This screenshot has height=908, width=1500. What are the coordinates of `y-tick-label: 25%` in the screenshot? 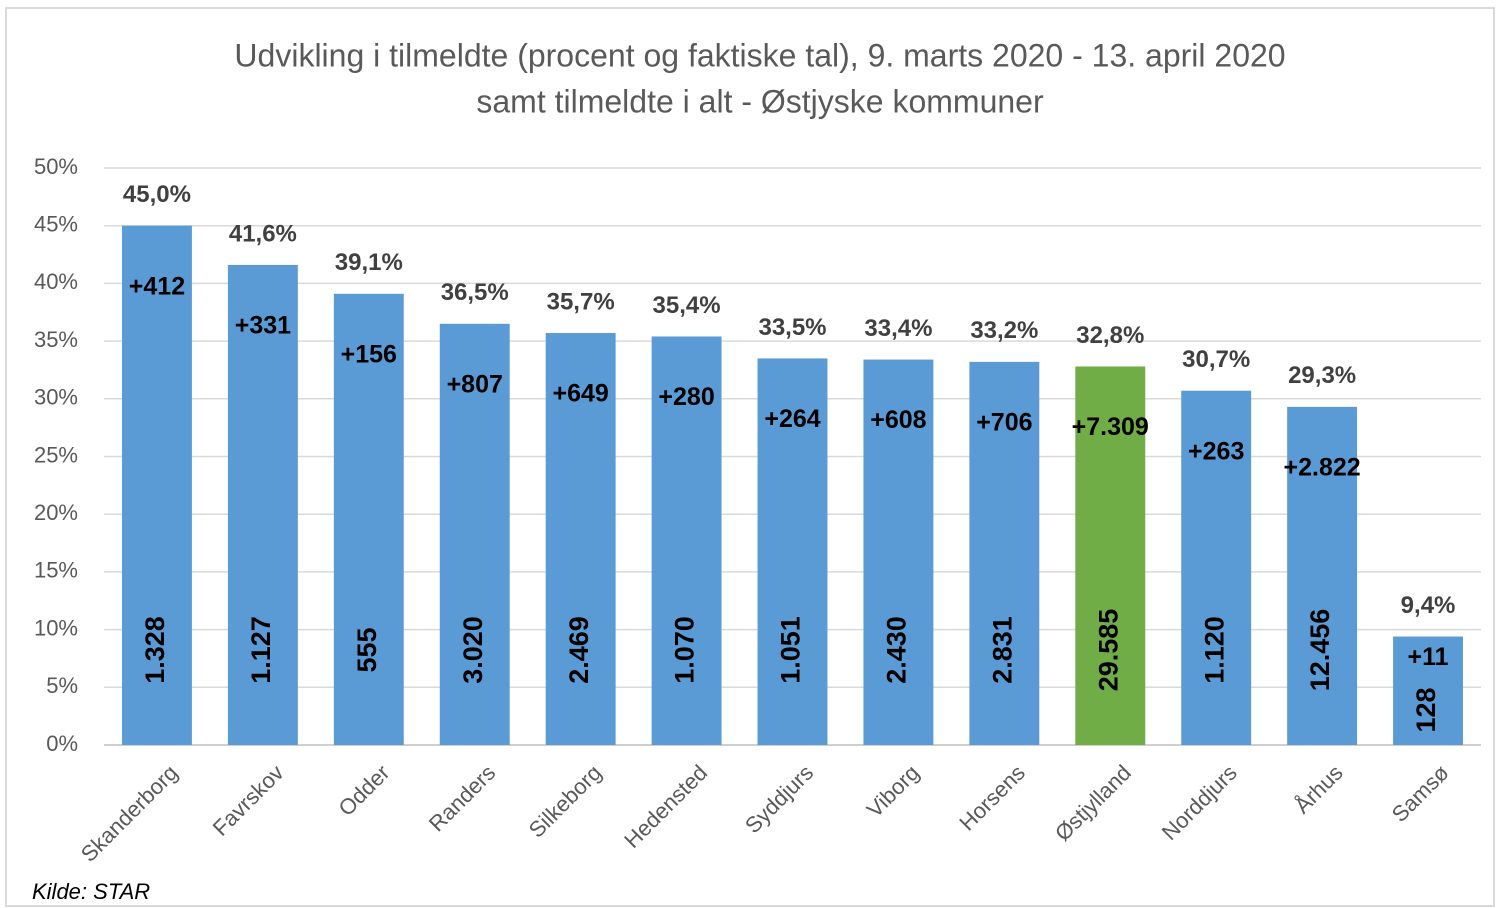 It's located at (56, 454).